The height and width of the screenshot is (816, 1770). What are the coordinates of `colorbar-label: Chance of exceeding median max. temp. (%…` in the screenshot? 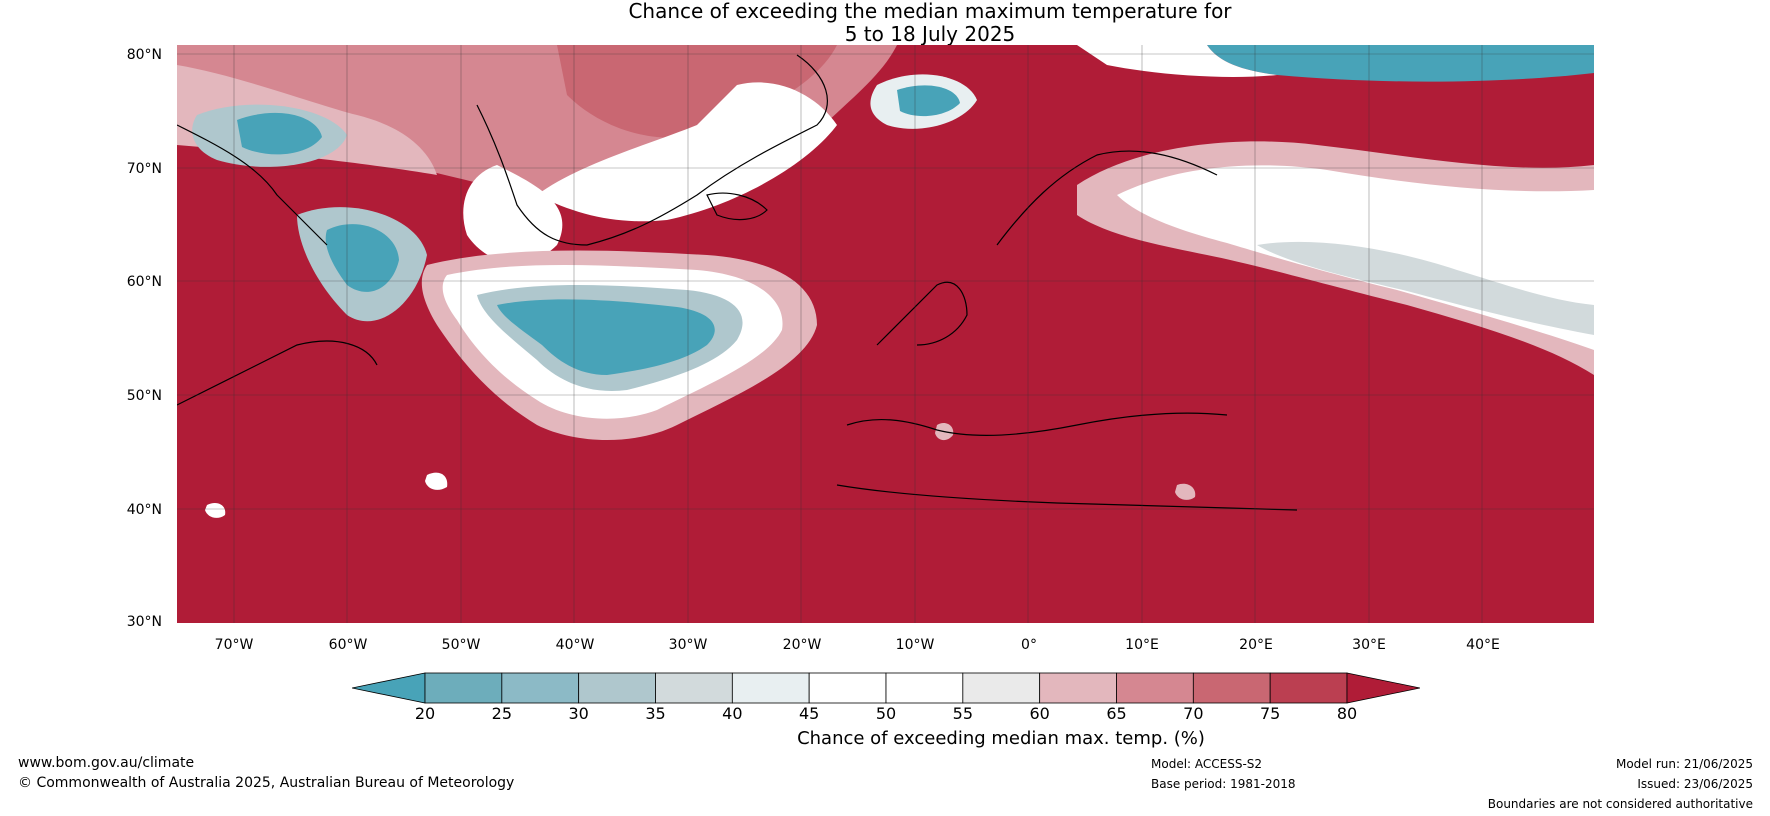 It's located at (885, 738).